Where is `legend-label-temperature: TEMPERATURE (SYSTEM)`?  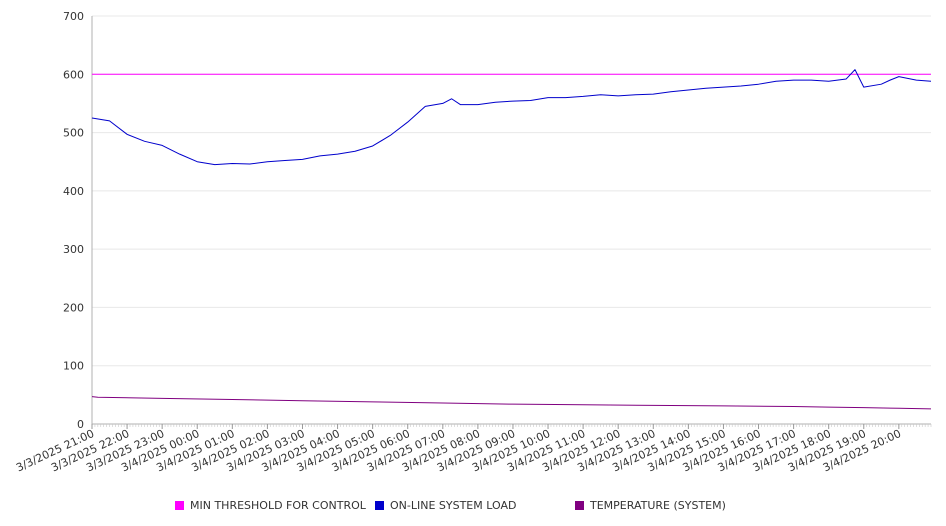
legend-label-temperature: TEMPERATURE (SYSTEM) is located at coordinates (658, 505).